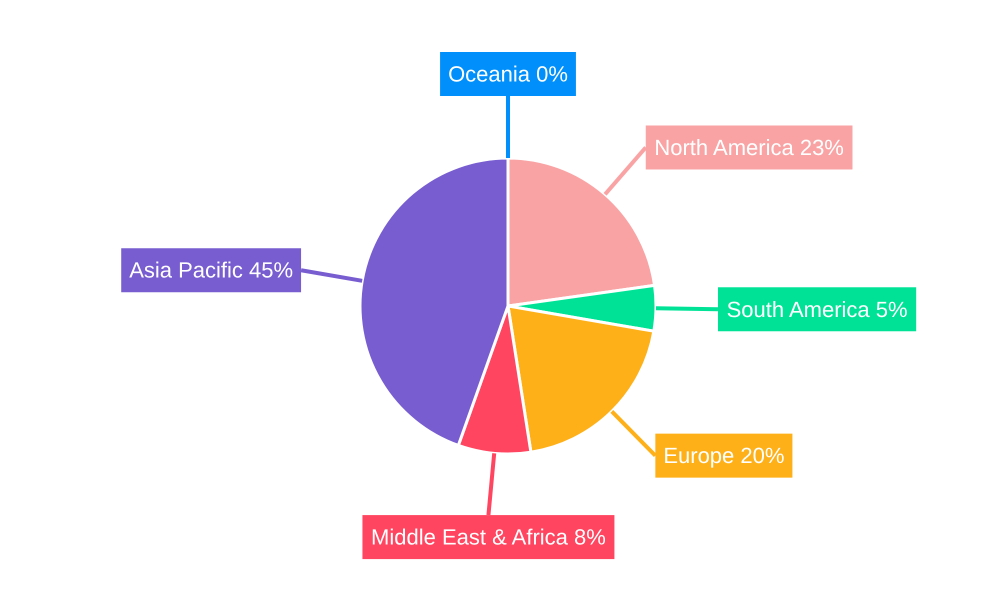 The image size is (1000, 600). Describe the element at coordinates (488, 537) in the screenshot. I see `slice-label: Middle East & Africa 8%` at that location.